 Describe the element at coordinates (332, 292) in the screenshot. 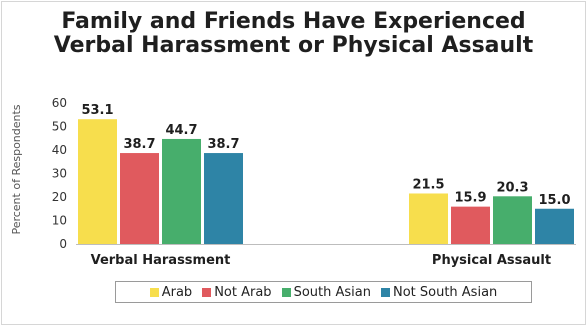

I see `legend-label-south-asian: South Asian` at that location.